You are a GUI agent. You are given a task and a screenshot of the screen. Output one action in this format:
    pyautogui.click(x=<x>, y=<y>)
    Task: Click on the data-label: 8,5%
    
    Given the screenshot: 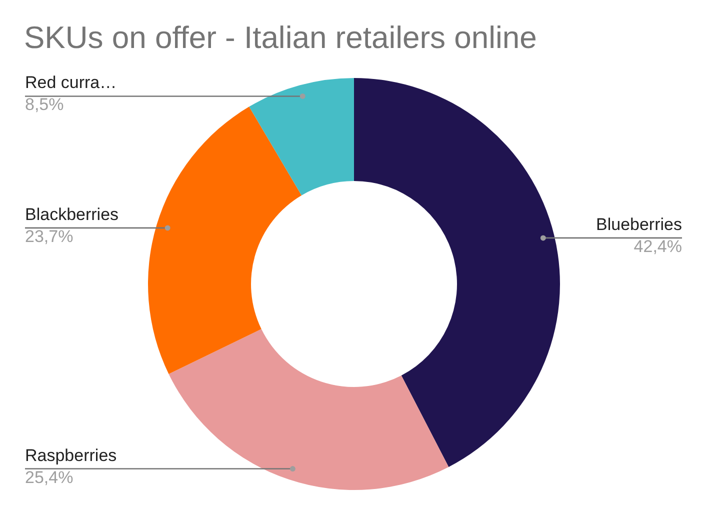 What is the action you would take?
    pyautogui.click(x=44, y=104)
    